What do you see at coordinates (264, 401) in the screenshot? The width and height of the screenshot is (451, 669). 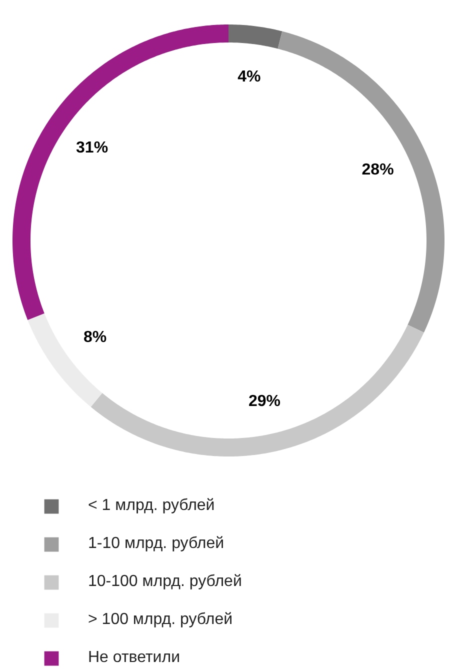 I see `data-label: 29%` at bounding box center [264, 401].